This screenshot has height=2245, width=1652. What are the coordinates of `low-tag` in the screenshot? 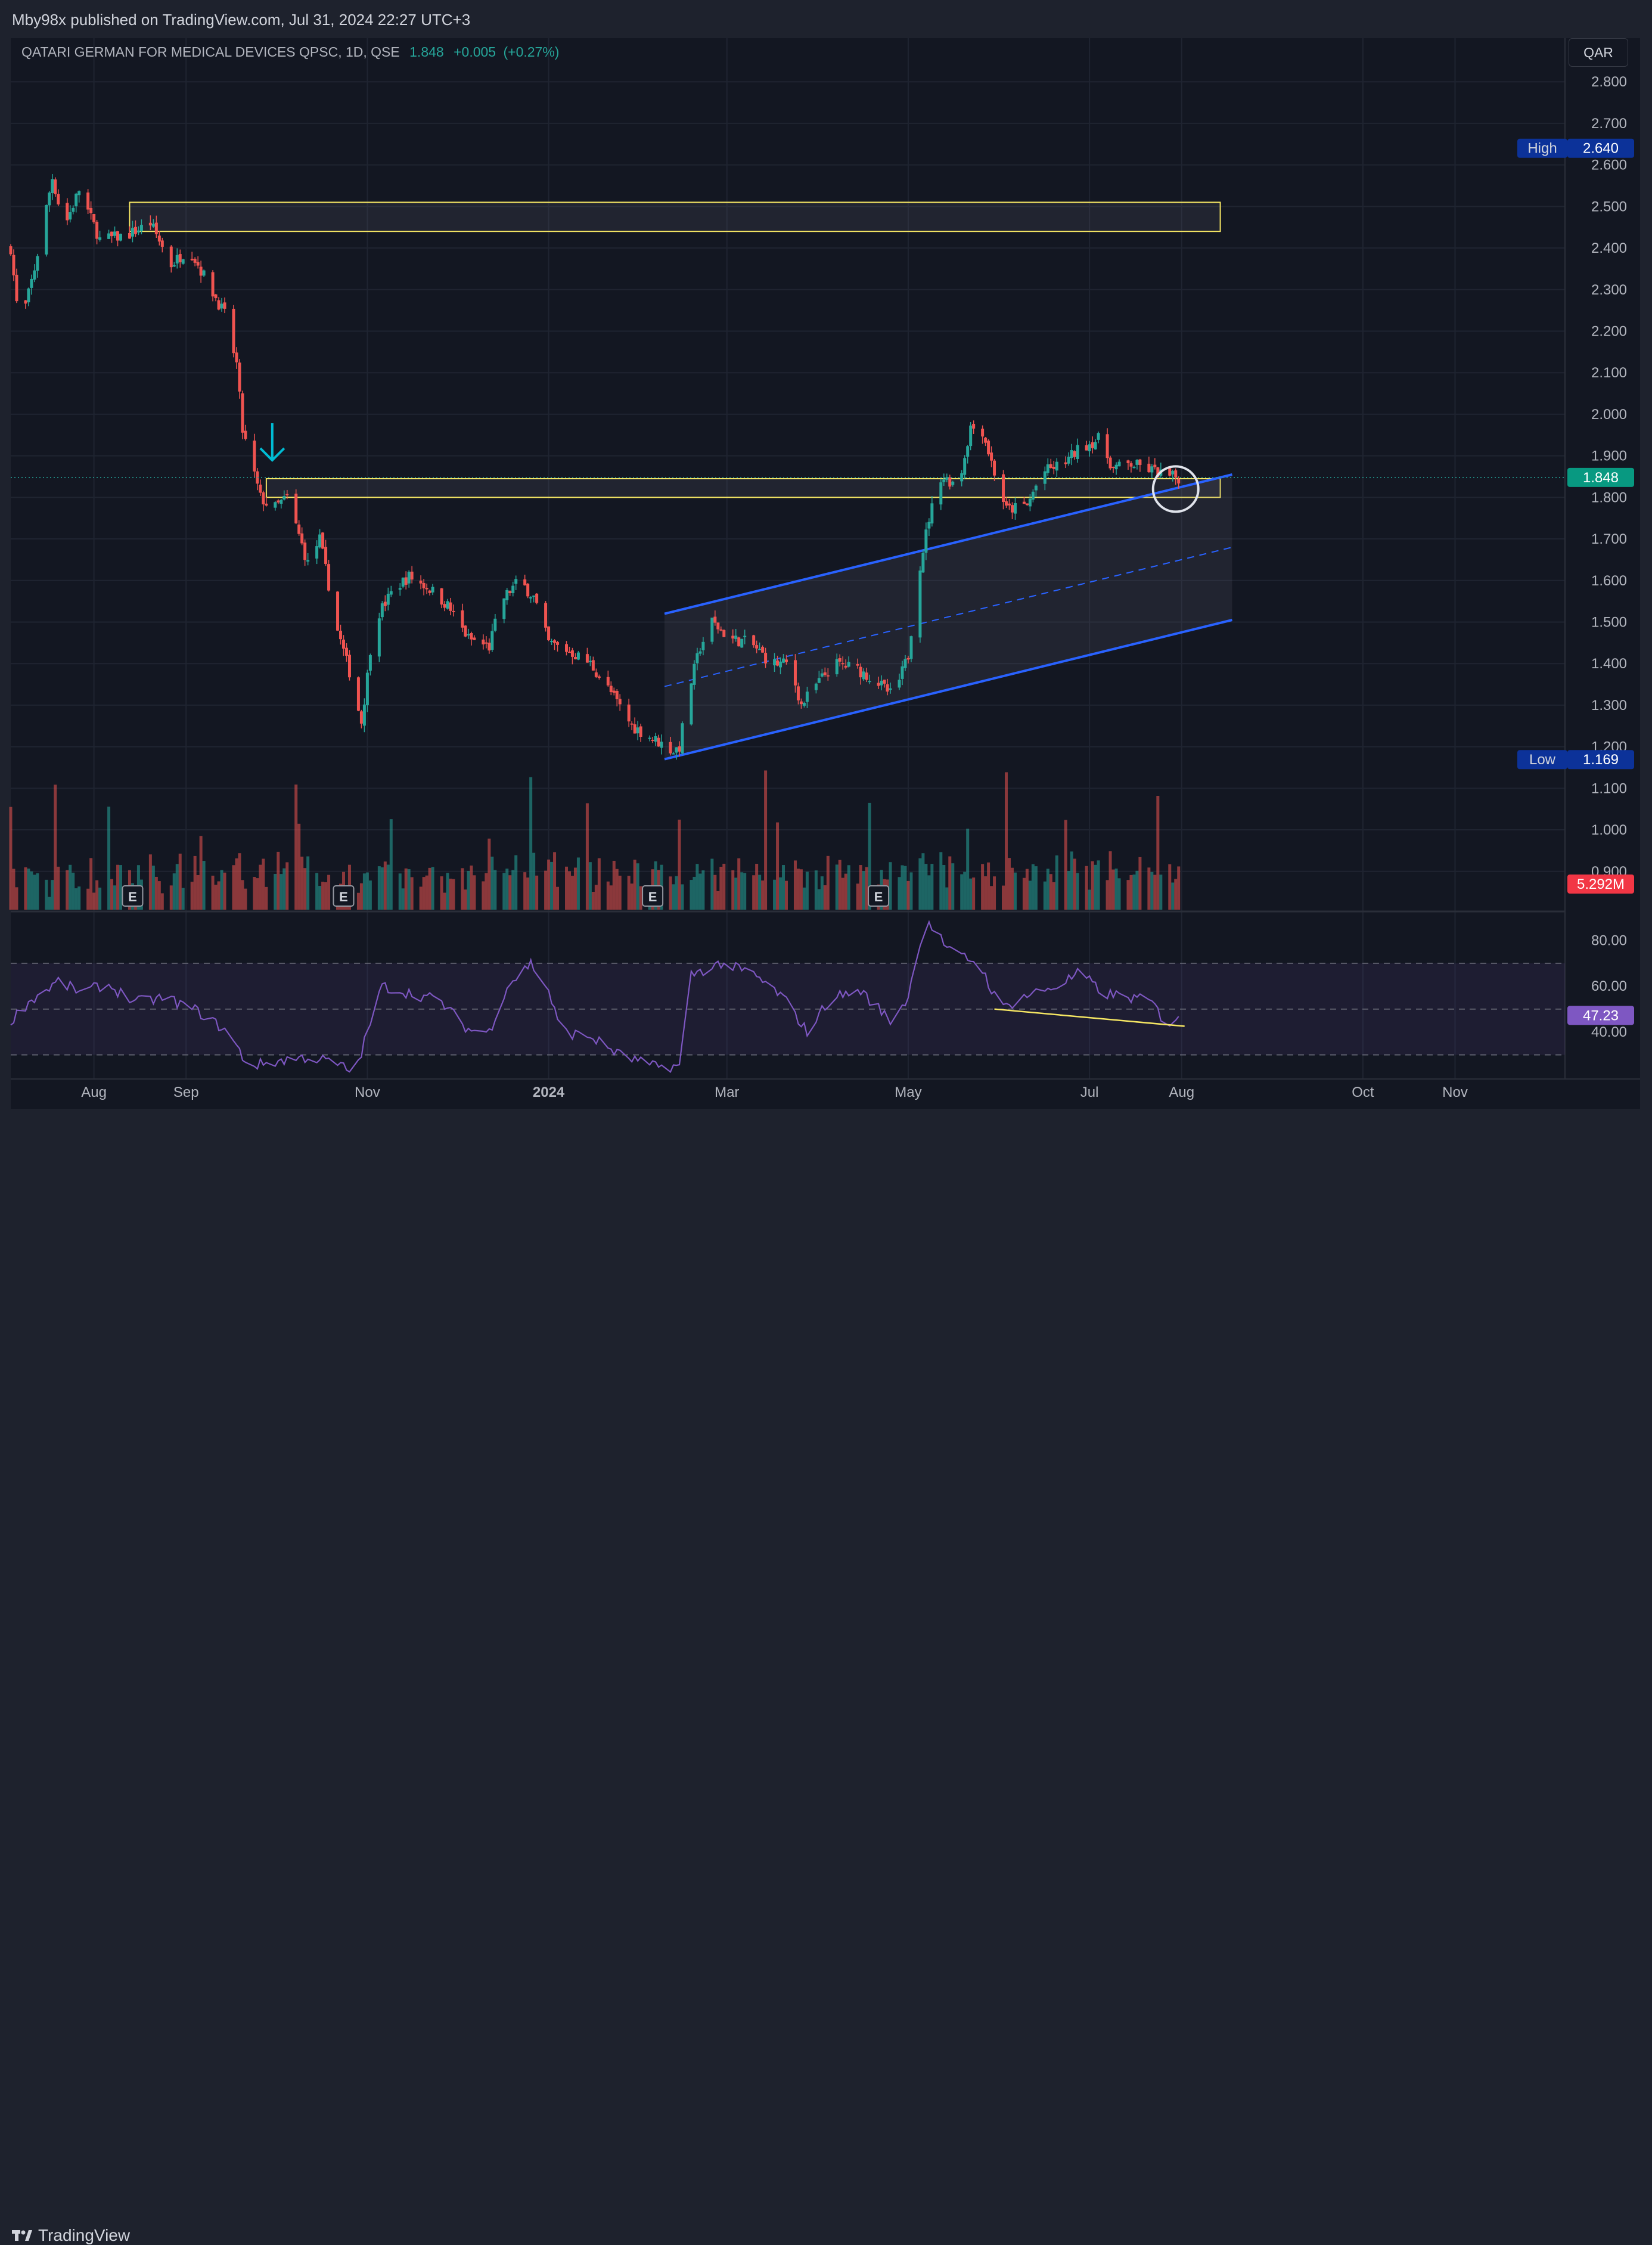 It's located at (1542, 760).